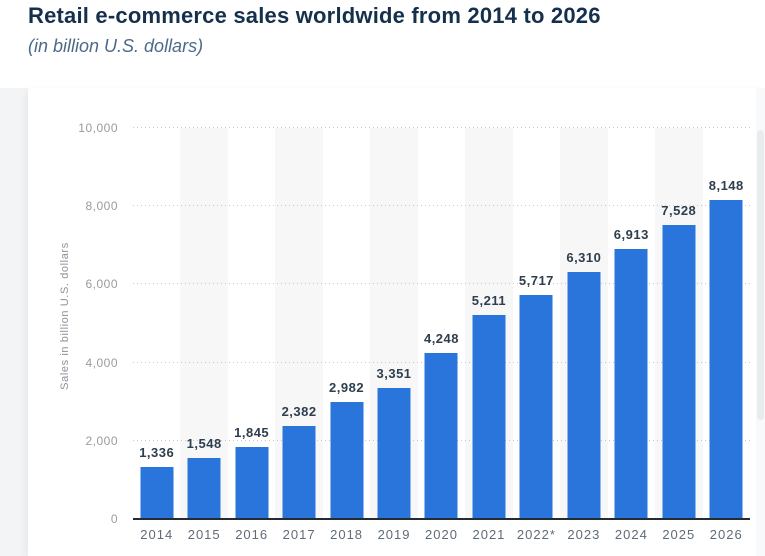  Describe the element at coordinates (252, 482) in the screenshot. I see `bar-2016` at that location.